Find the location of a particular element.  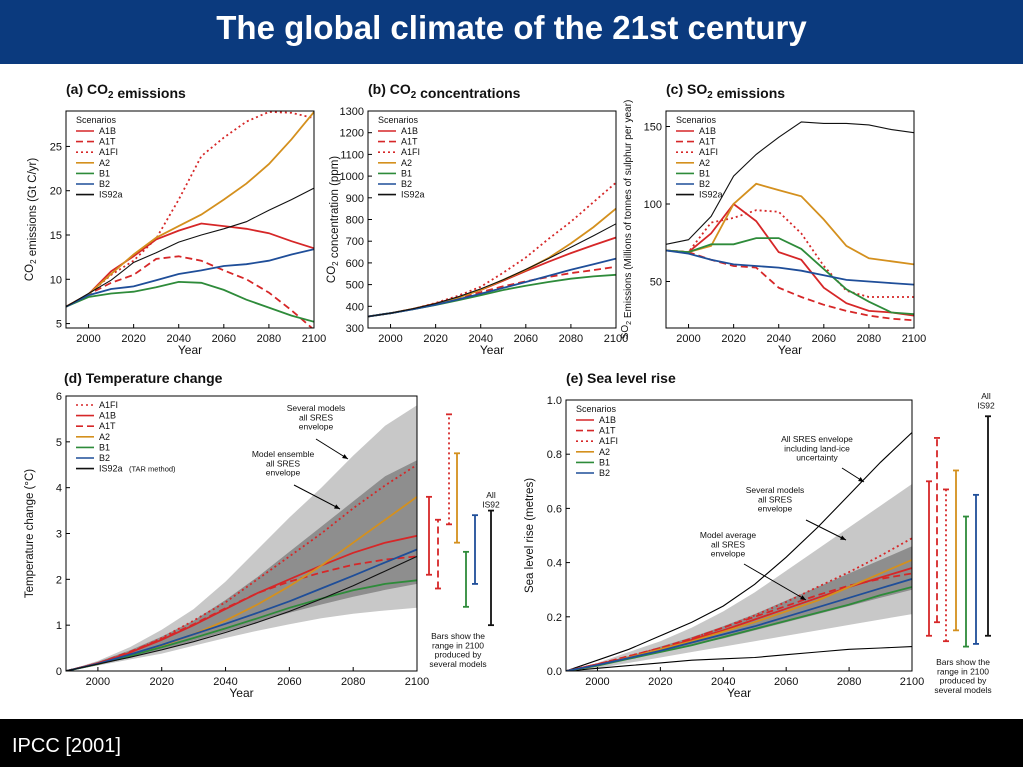

x-tick-label: 2040 is located at coordinates (723, 682).